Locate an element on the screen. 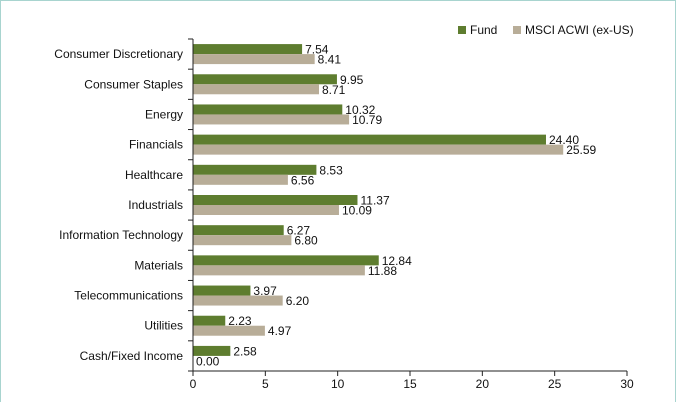  x-tick-label: 5 is located at coordinates (265, 384).